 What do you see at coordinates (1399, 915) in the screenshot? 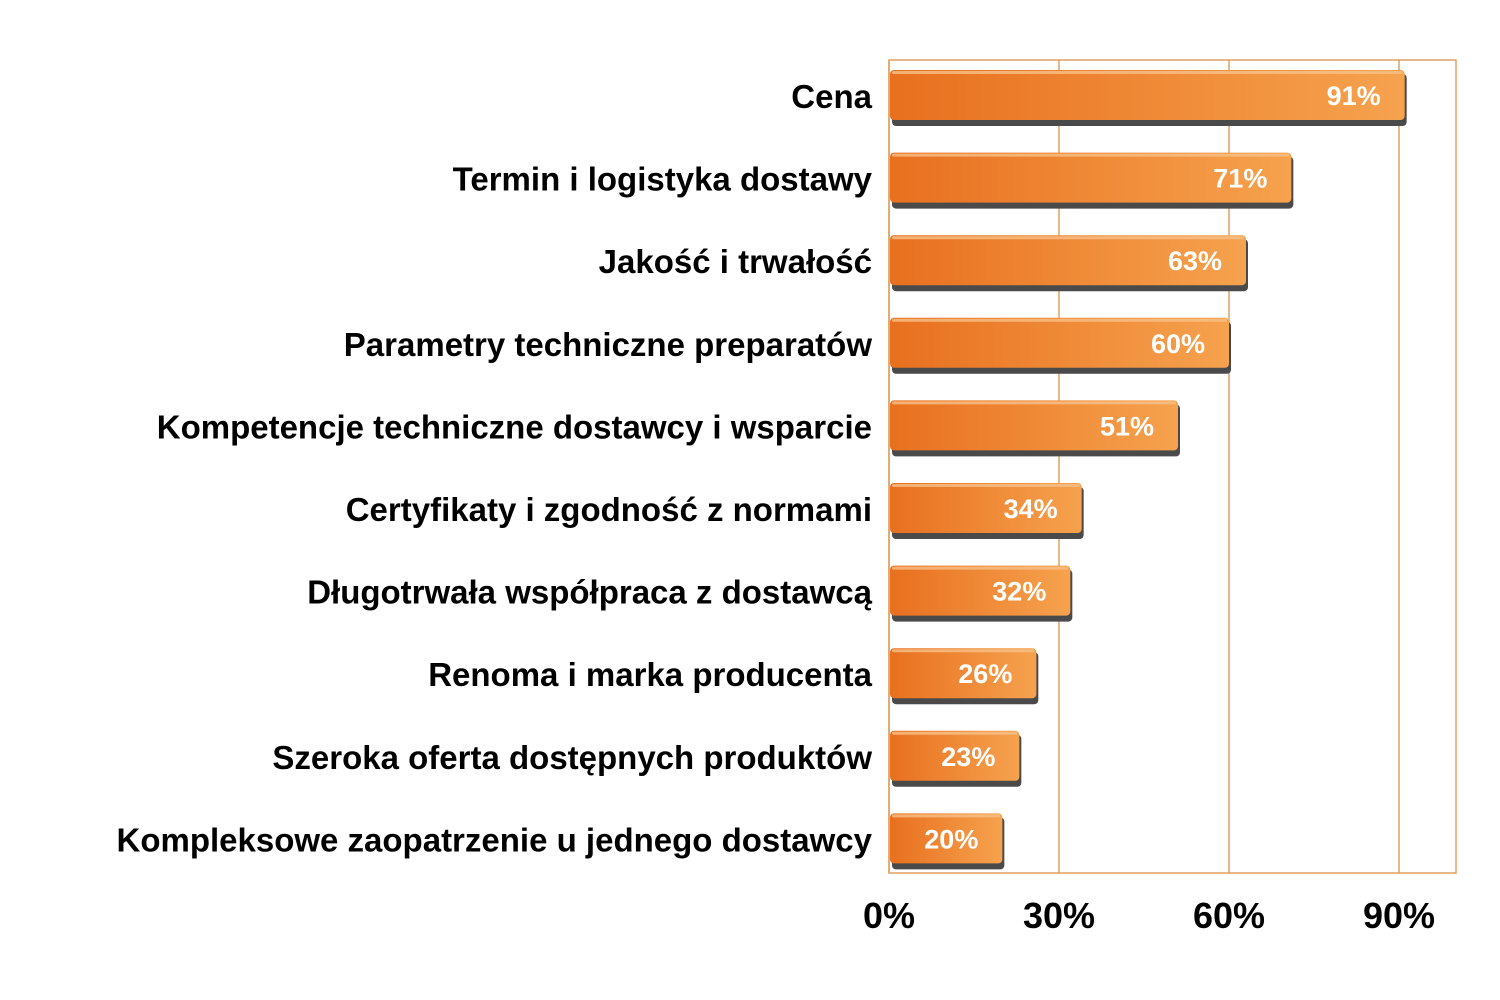
I see `x-tick-label: 90%` at bounding box center [1399, 915].